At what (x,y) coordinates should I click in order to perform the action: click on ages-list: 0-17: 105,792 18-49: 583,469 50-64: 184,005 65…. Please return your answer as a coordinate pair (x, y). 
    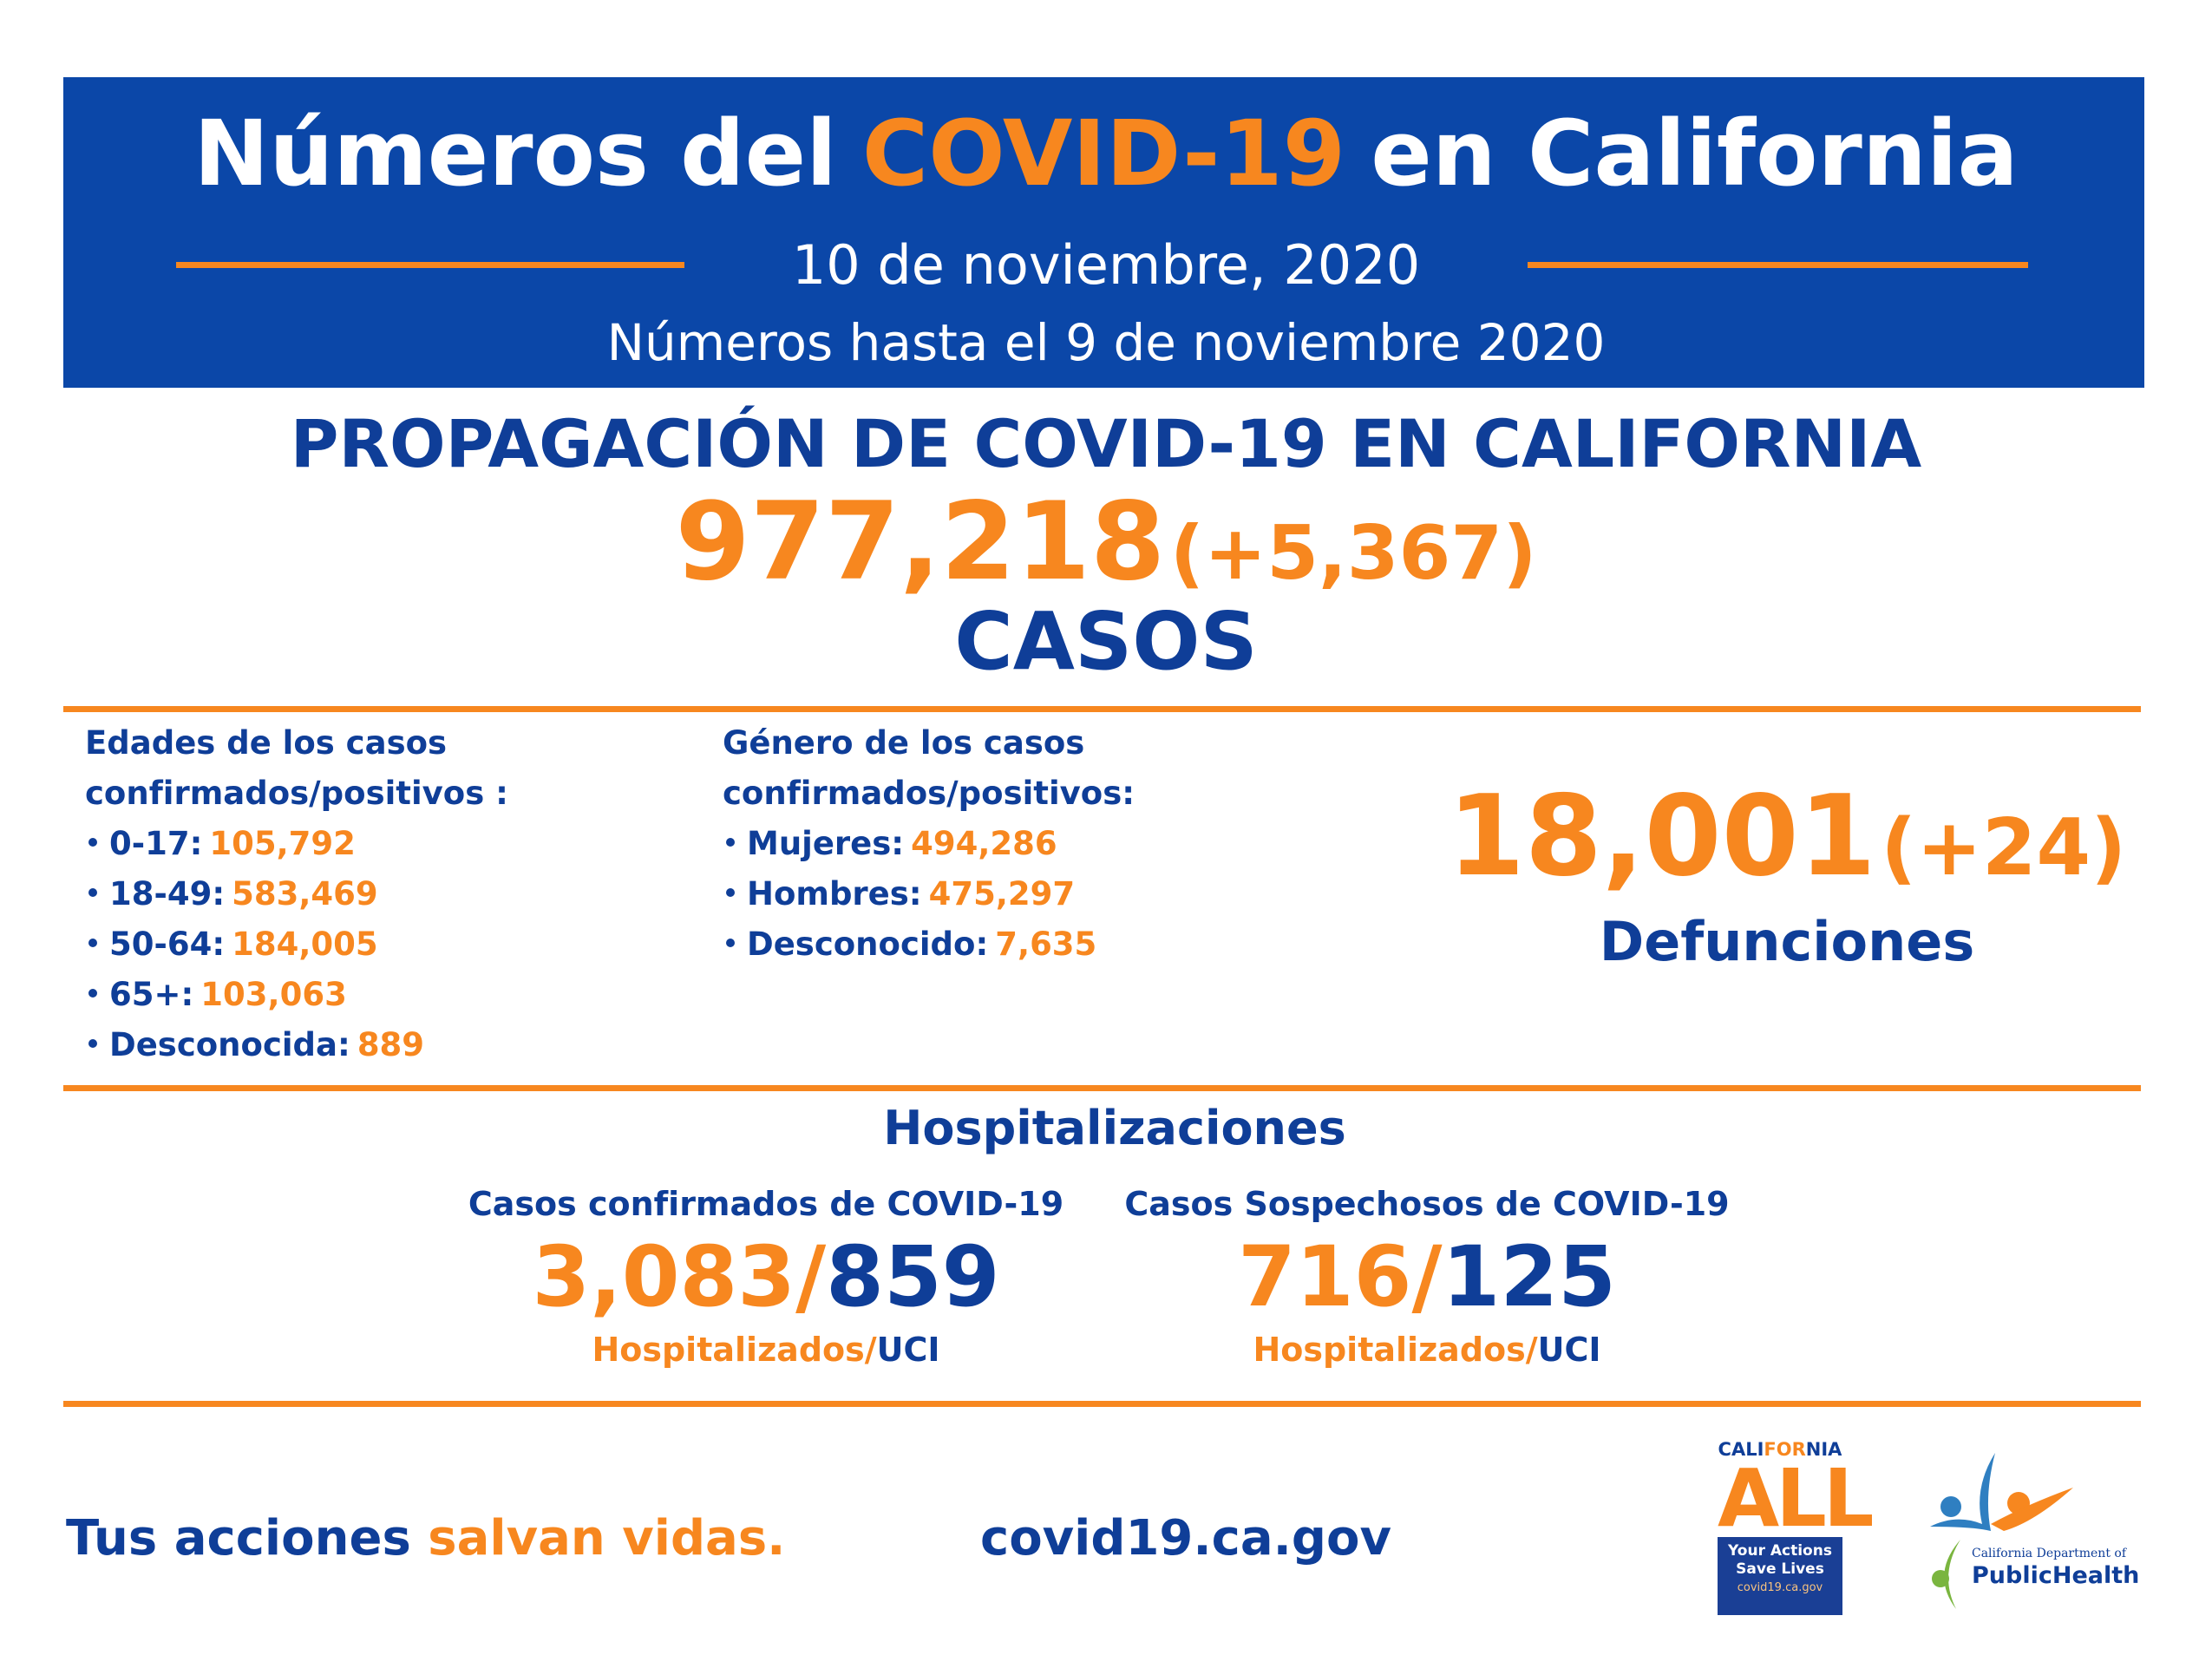
    Looking at the image, I should click on (255, 945).